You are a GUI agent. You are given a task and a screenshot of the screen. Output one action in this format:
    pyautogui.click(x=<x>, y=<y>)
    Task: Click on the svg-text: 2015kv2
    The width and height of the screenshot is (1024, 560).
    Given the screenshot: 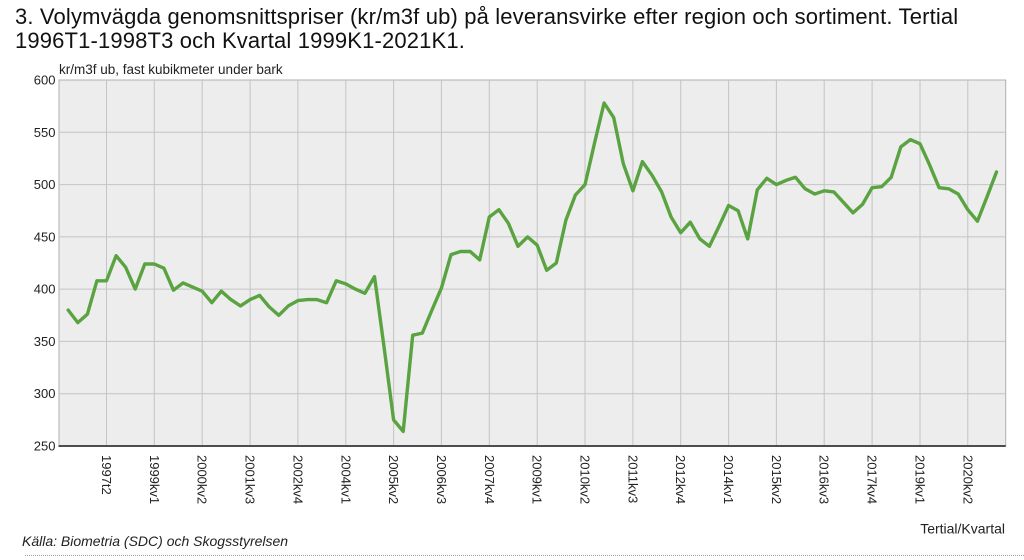 What is the action you would take?
    pyautogui.click(x=776, y=479)
    